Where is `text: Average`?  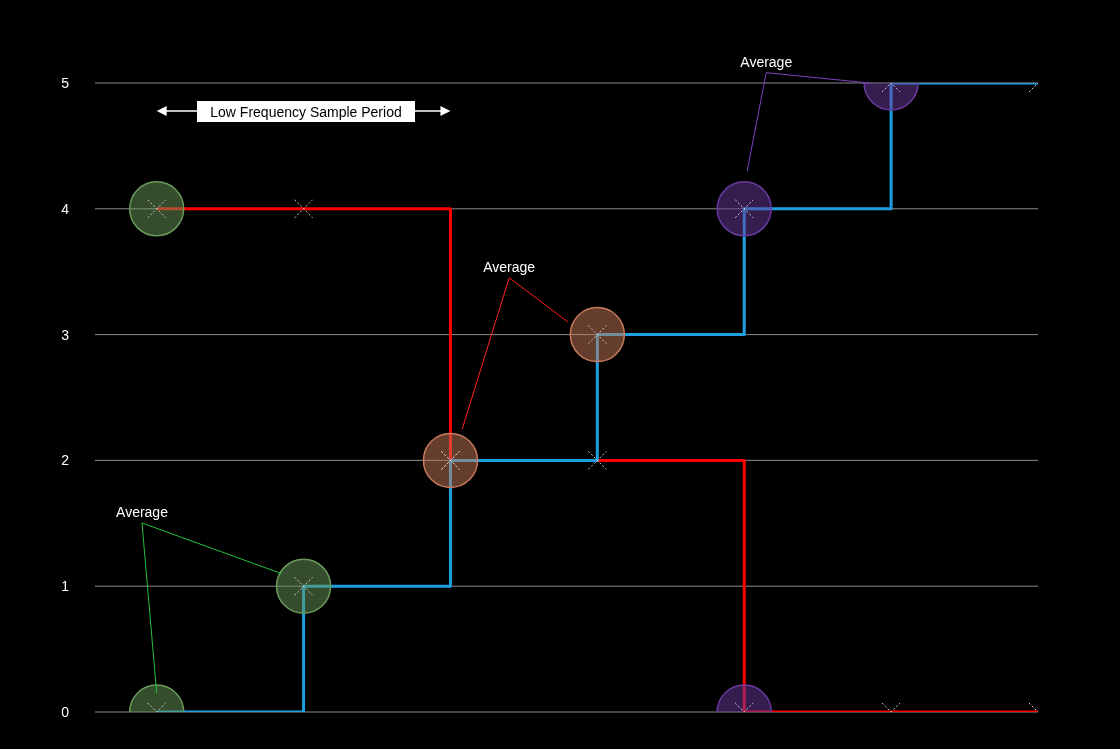
text: Average is located at coordinates (766, 61).